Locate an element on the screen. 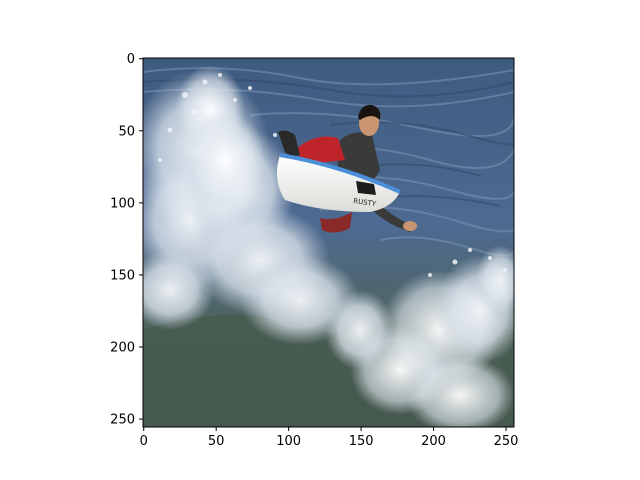 This screenshot has width=640, height=480. y-tick-label: 250 is located at coordinates (122, 420).